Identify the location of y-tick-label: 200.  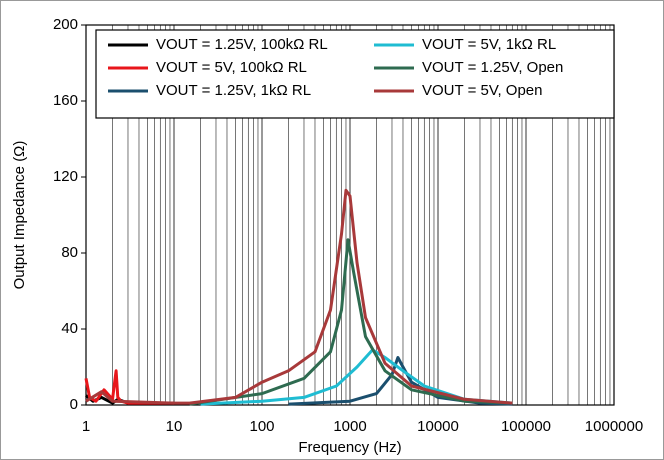
(65, 24).